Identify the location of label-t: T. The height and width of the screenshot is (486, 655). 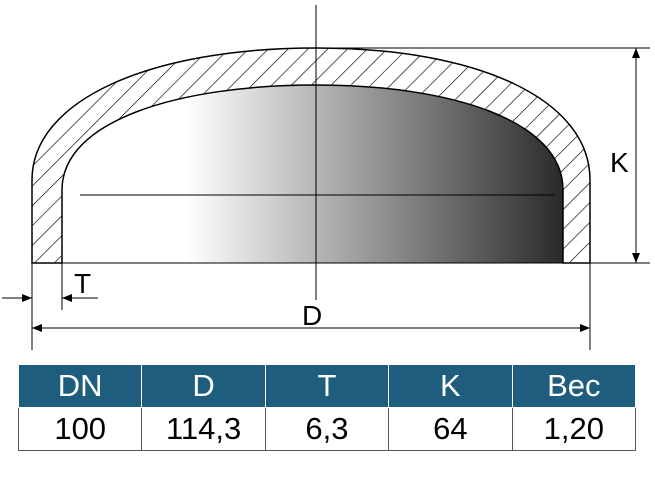
(82, 283).